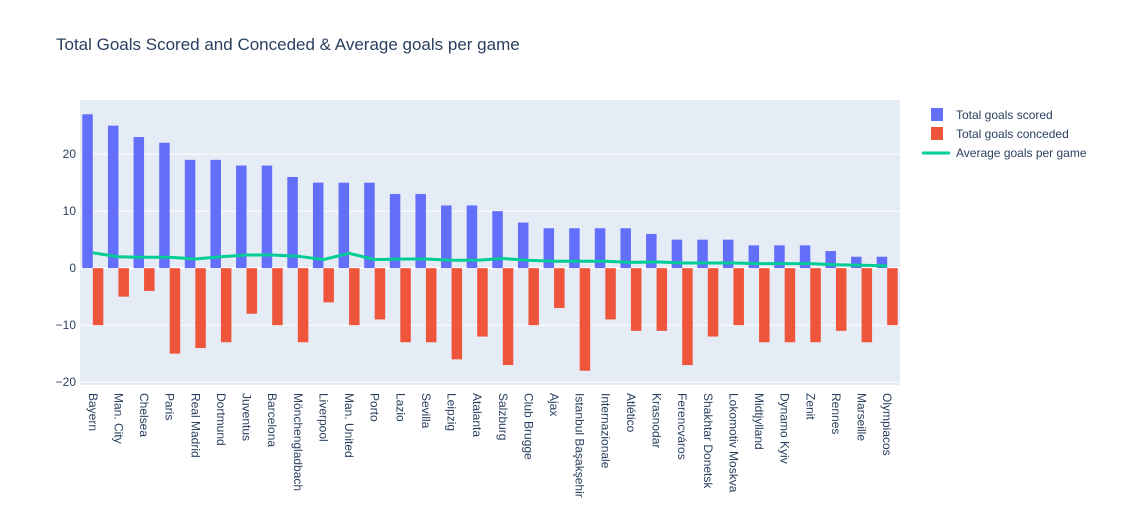 This screenshot has width=1121, height=525. Describe the element at coordinates (170, 406) in the screenshot. I see `x-tick-paris: Paris` at that location.